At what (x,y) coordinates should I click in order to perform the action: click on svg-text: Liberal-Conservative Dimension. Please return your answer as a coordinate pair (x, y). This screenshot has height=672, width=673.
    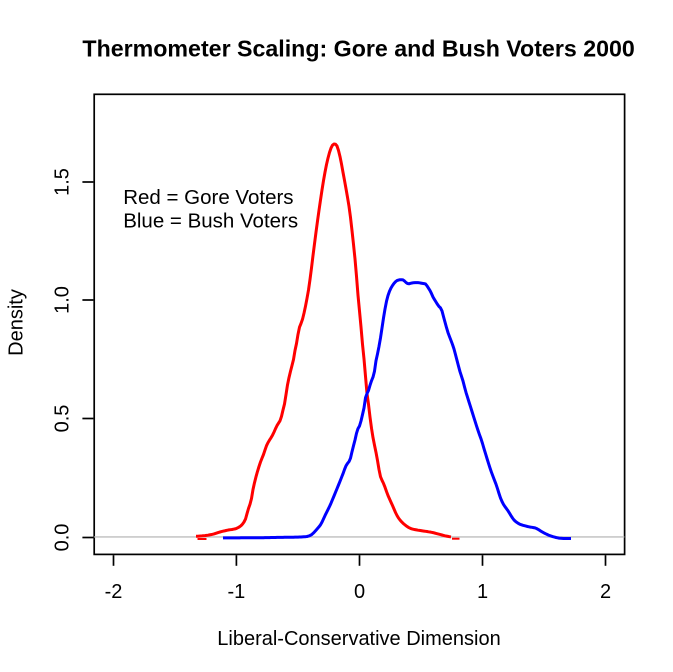
    Looking at the image, I should click on (358, 639).